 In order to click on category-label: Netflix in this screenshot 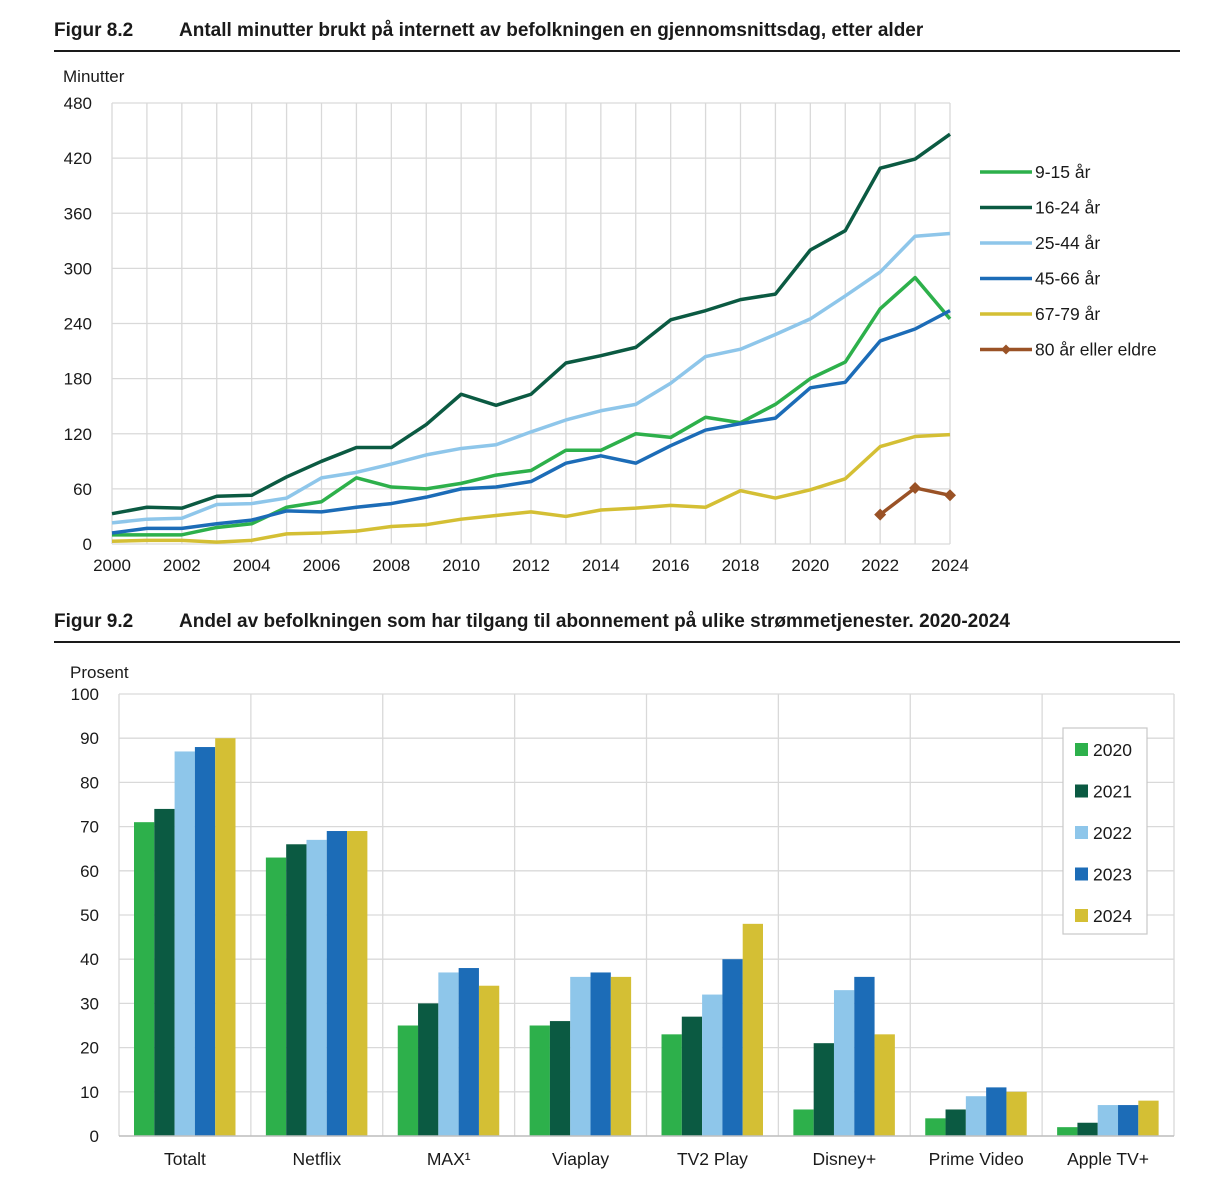, I will do `click(317, 1159)`.